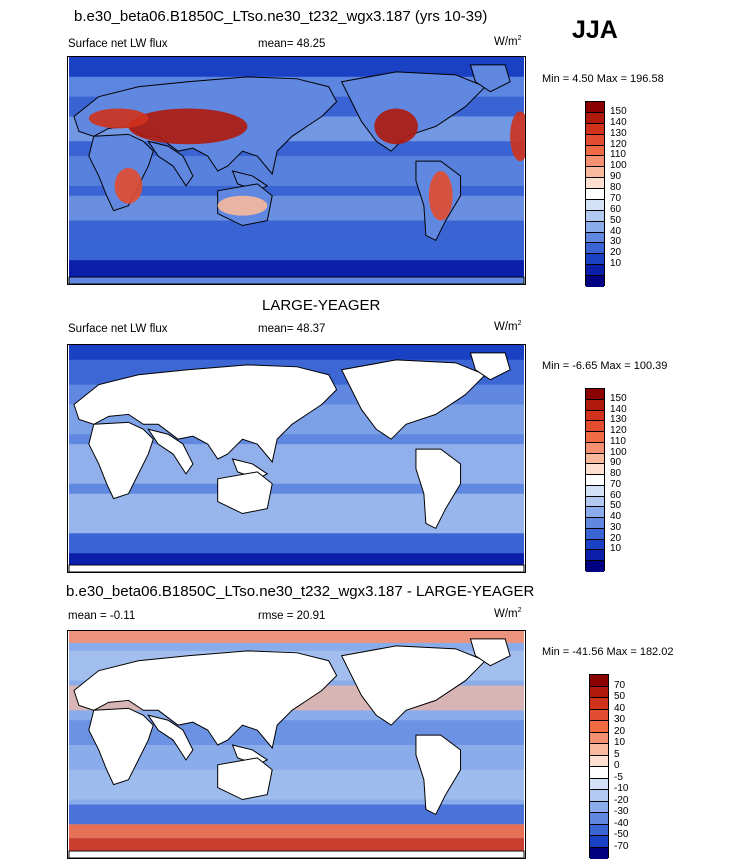 This screenshot has height=865, width=732. I want to click on colorbar-tick-label: 100, so click(618, 166).